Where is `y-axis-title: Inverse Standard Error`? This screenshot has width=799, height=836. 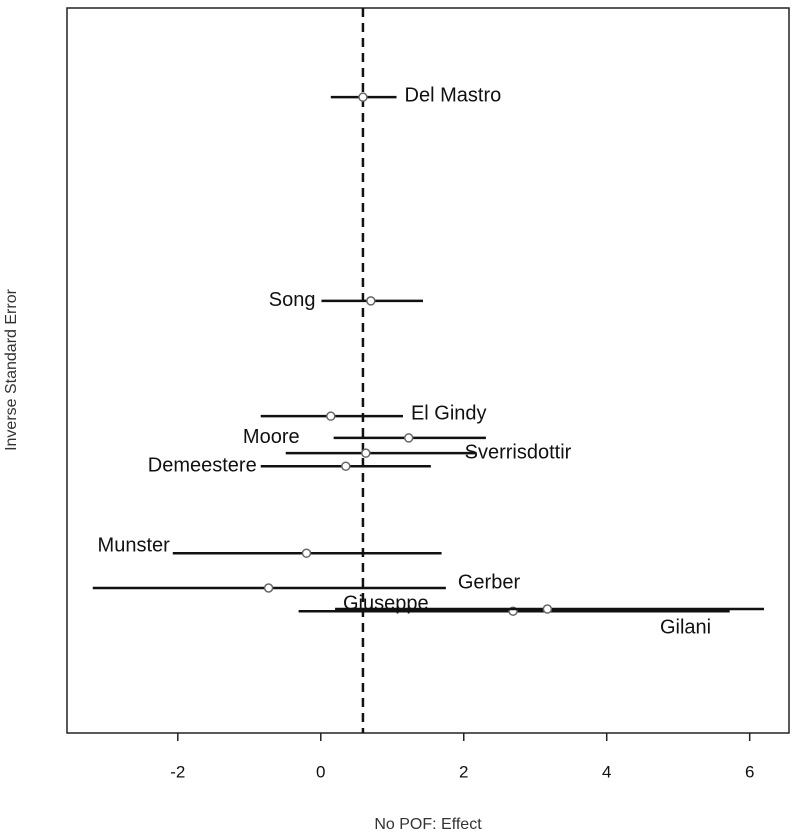 y-axis-title: Inverse Standard Error is located at coordinates (11, 369).